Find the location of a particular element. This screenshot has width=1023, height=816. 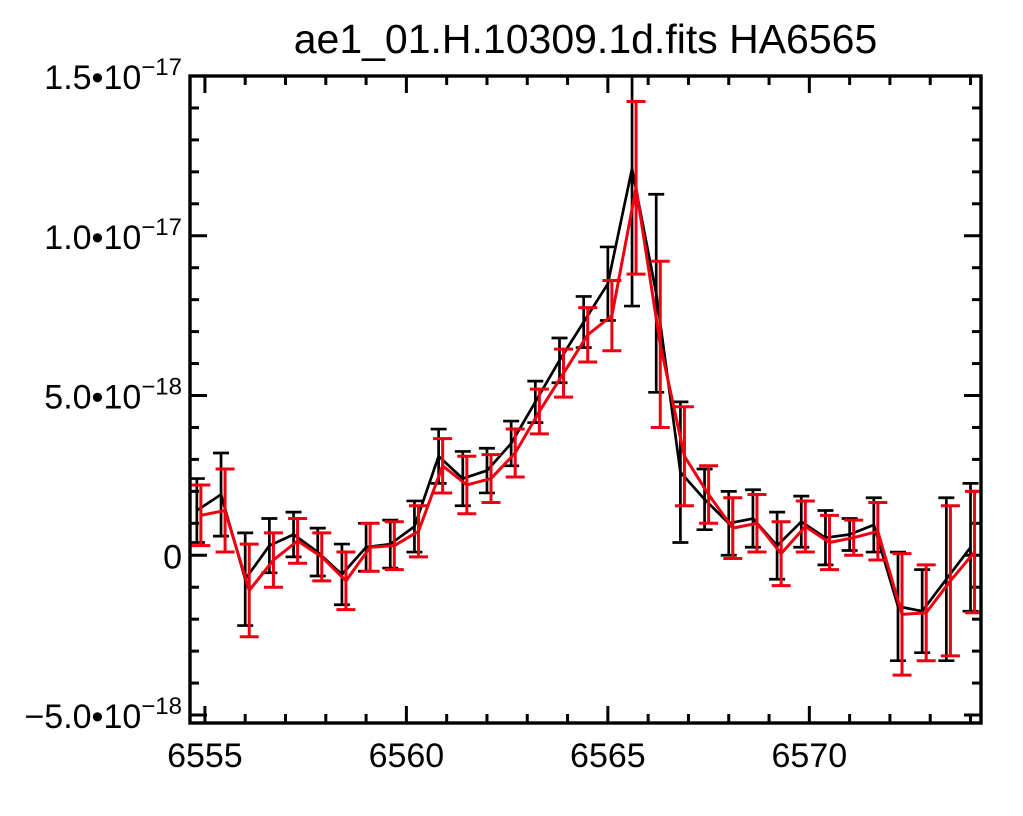

y-tick-label: −5.0•10−18 is located at coordinates (103, 714).